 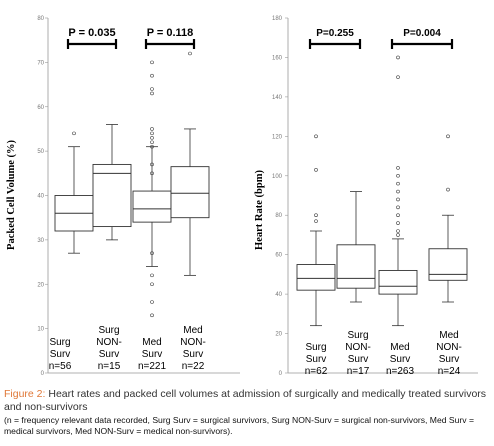 I want to click on category-label-line: n=22, so click(x=193, y=366).